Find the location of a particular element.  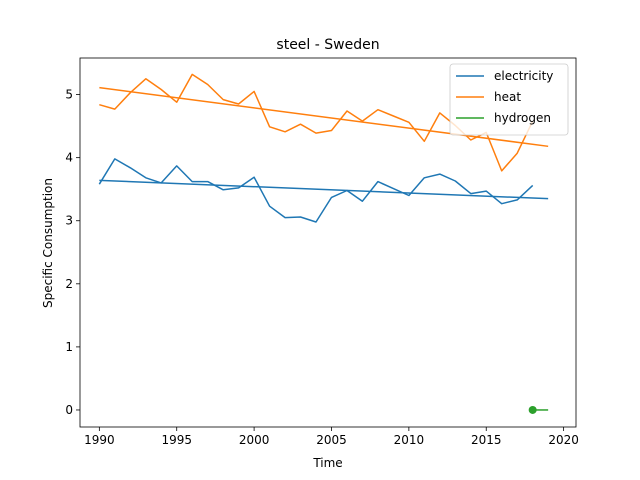

y-tick-label: 5 is located at coordinates (69, 95).